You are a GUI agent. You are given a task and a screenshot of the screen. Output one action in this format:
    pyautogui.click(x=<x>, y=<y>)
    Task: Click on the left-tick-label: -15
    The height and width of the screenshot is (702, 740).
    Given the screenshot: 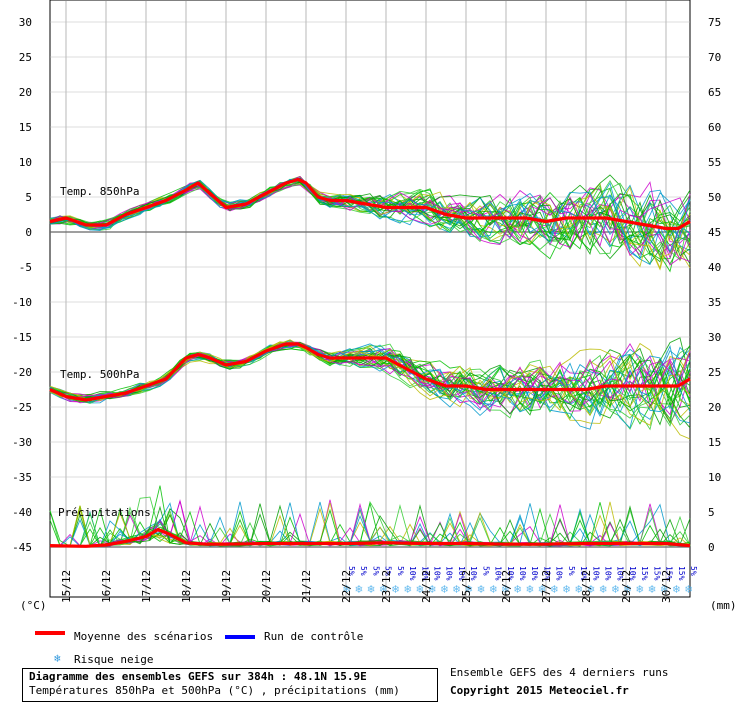 What is the action you would take?
    pyautogui.click(x=22, y=337)
    